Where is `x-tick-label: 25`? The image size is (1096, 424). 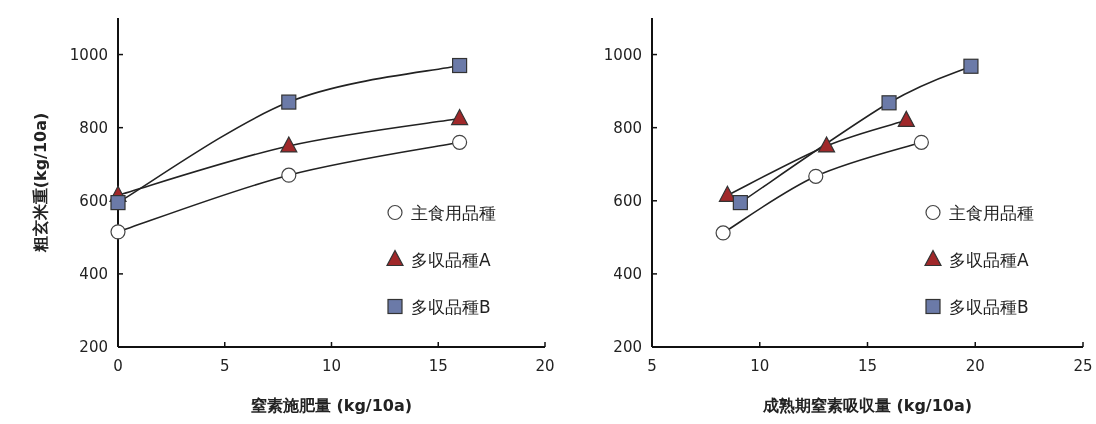
x-tick-label: 25 is located at coordinates (1083, 366).